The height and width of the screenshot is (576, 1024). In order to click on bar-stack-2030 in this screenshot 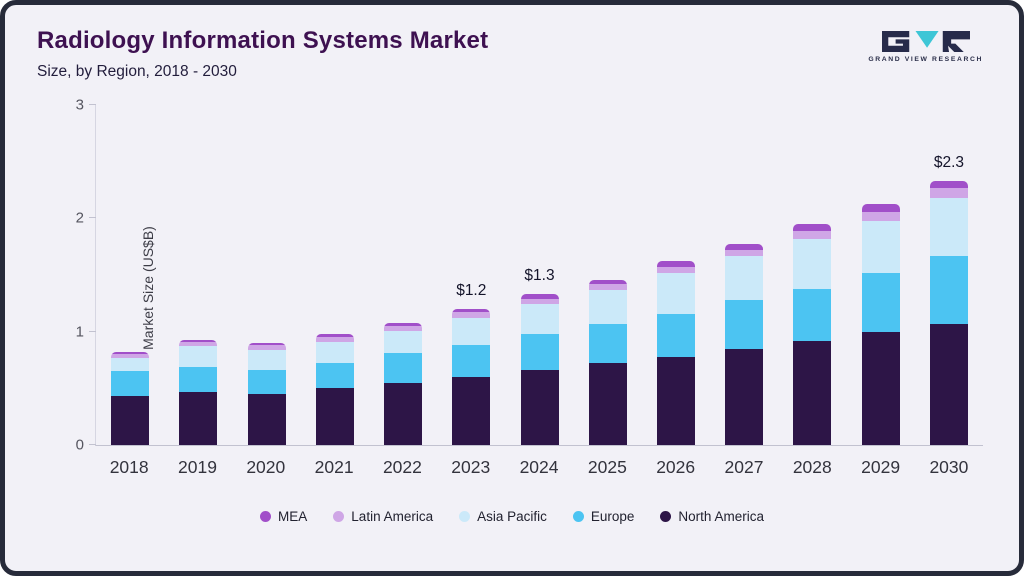, I will do `click(948, 312)`.